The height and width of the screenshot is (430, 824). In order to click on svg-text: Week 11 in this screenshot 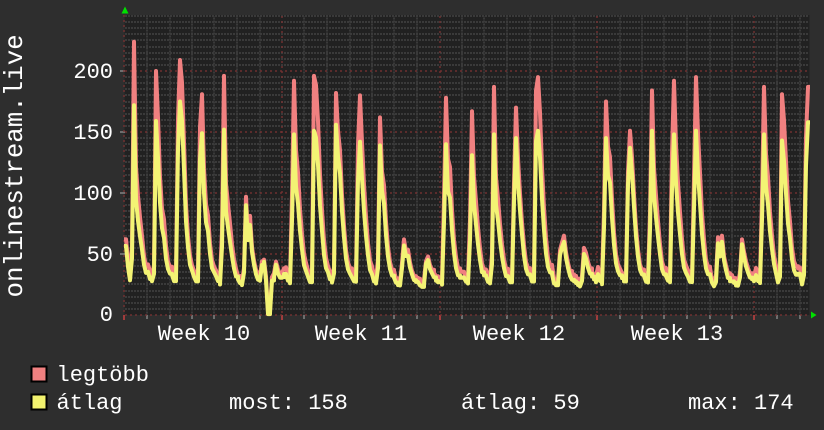, I will do `click(361, 334)`.